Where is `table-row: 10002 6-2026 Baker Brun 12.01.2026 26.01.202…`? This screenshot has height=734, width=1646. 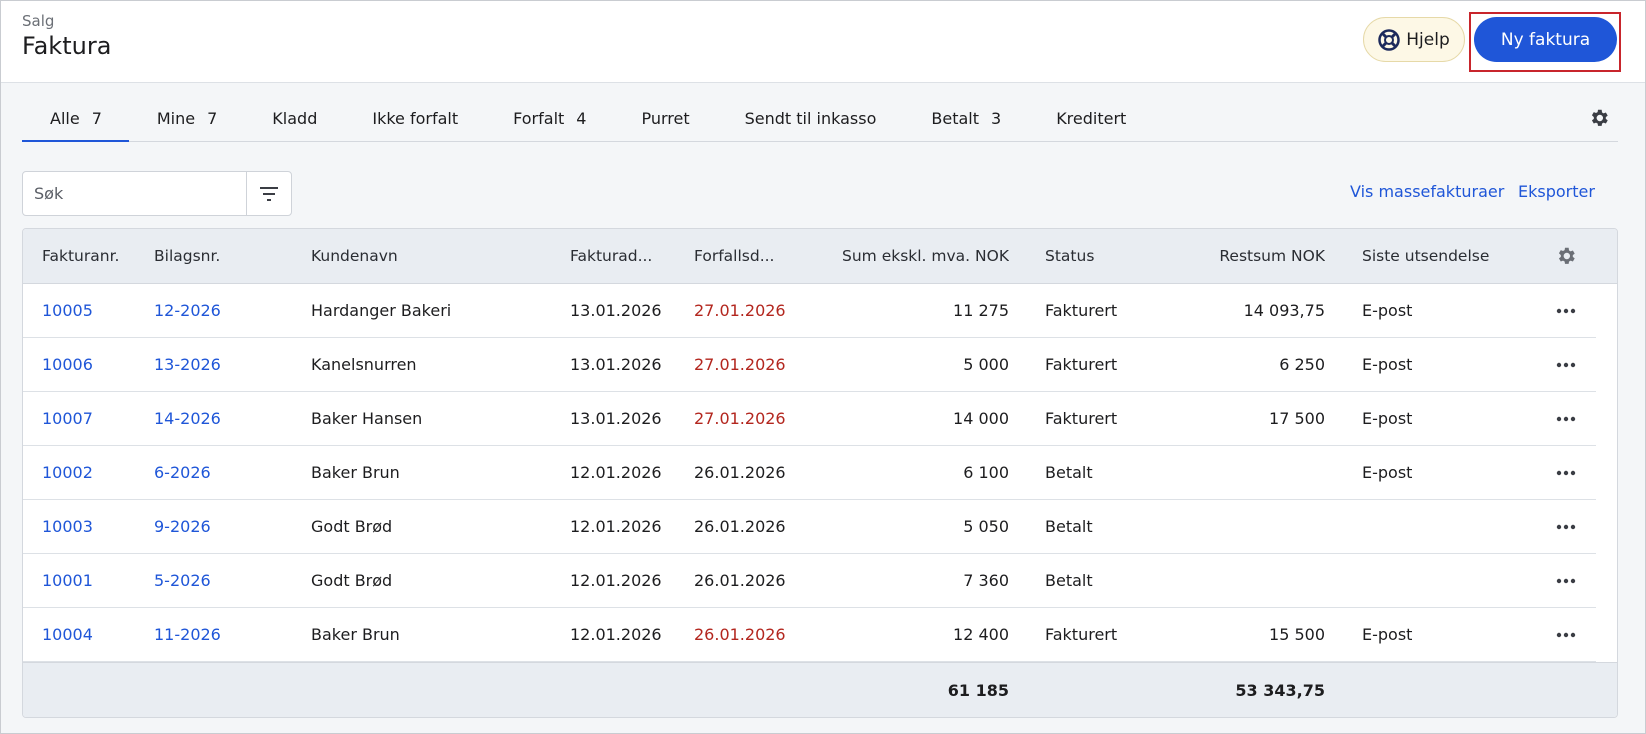 table-row: 10002 6-2026 Baker Brun 12.01.2026 26.01.202… is located at coordinates (809, 473).